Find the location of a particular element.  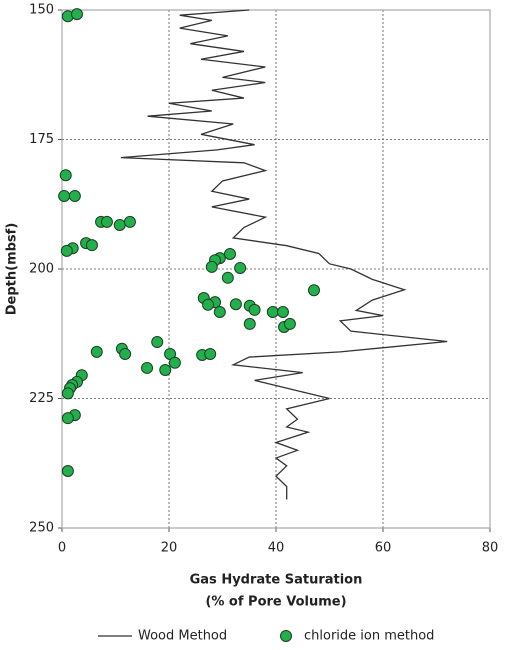

x-axis-label: (% of Pore Volume) is located at coordinates (275, 602).